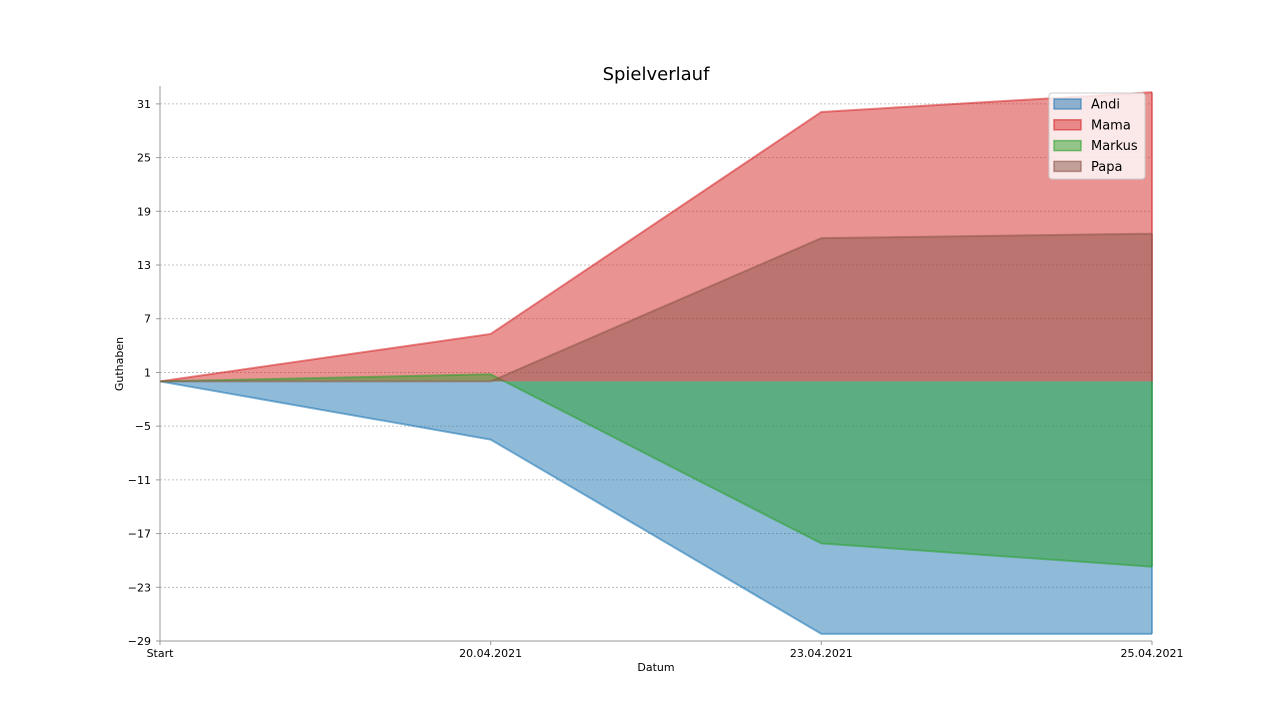  Describe the element at coordinates (144, 265) in the screenshot. I see `y-tick-label: 13` at that location.